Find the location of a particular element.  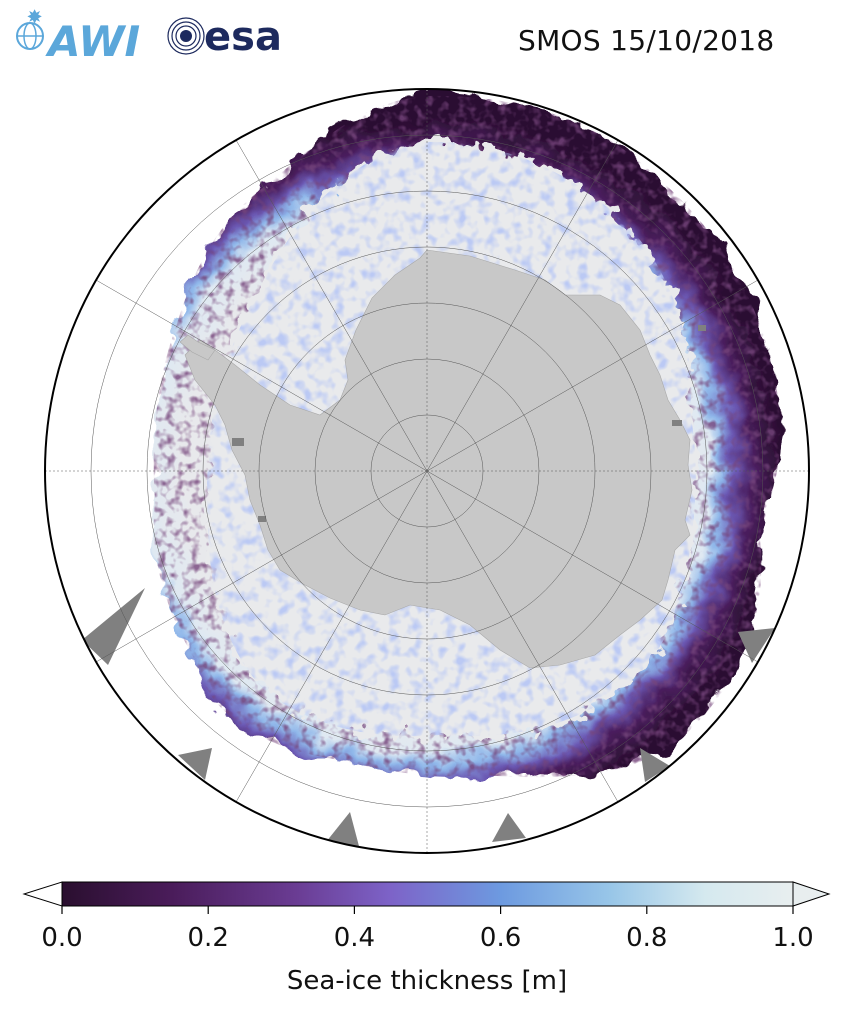

colorbar-gradient is located at coordinates (427, 894).